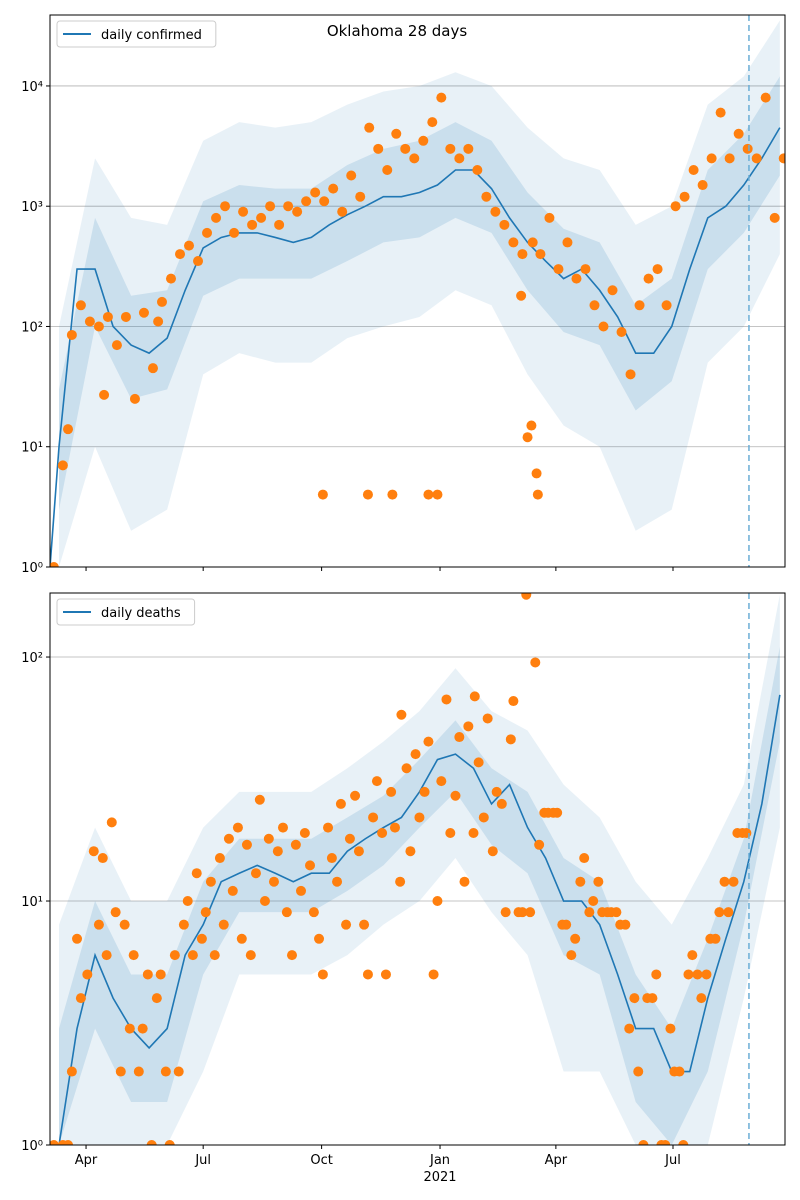  What do you see at coordinates (556, 1160) in the screenshot?
I see `x-tick-label: Apr` at bounding box center [556, 1160].